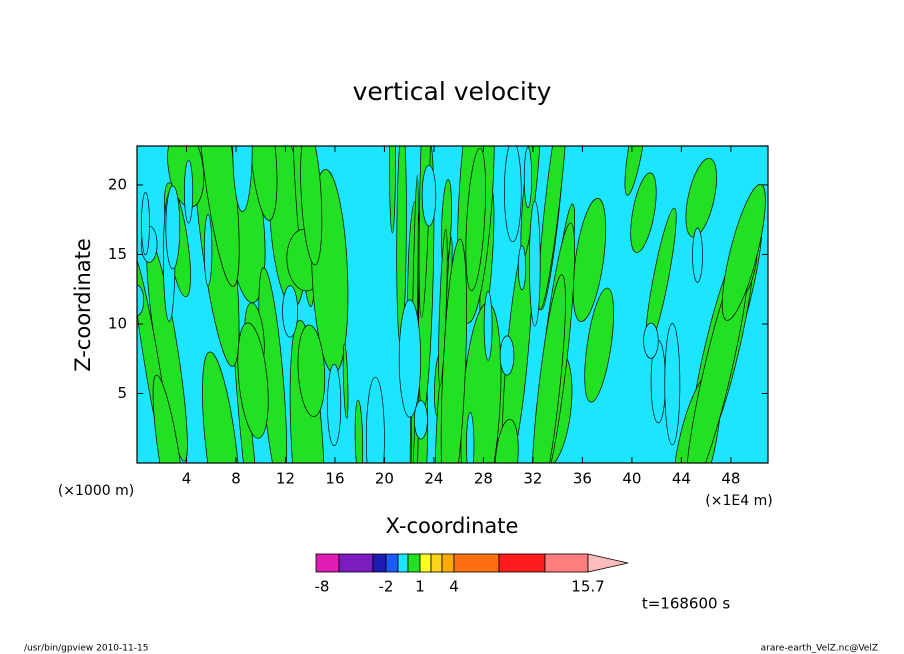  What do you see at coordinates (117, 184) in the screenshot?
I see `y-tick-label: 20` at bounding box center [117, 184].